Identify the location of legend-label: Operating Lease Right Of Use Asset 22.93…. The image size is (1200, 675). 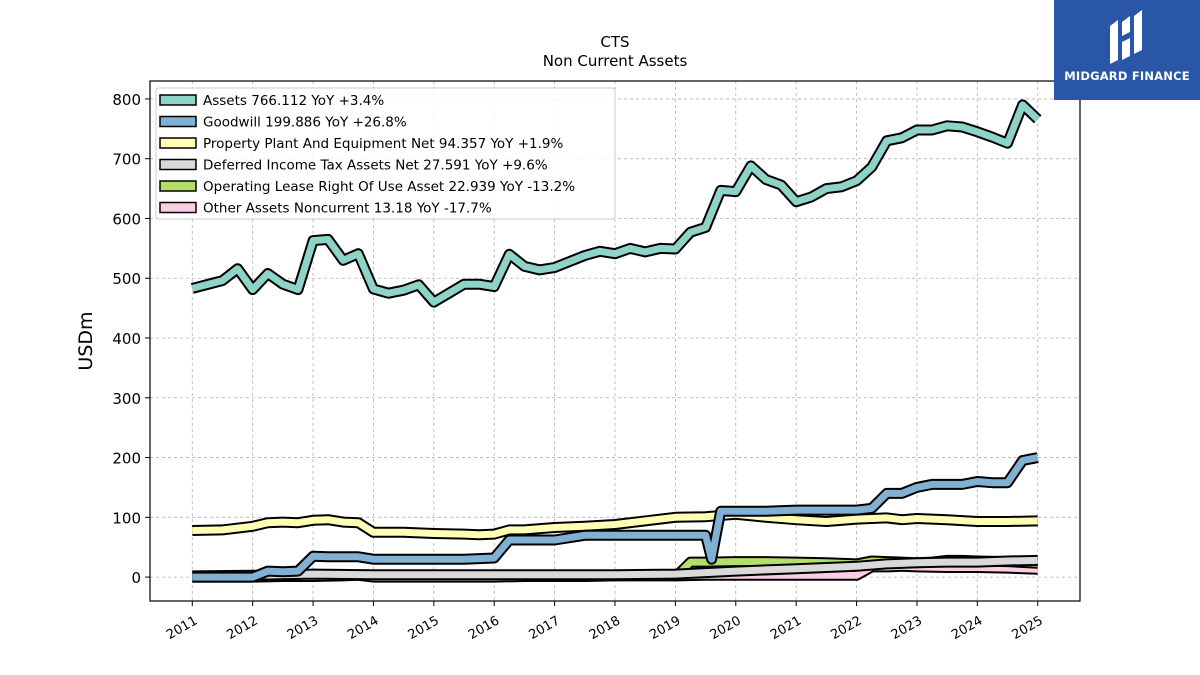
(389, 187).